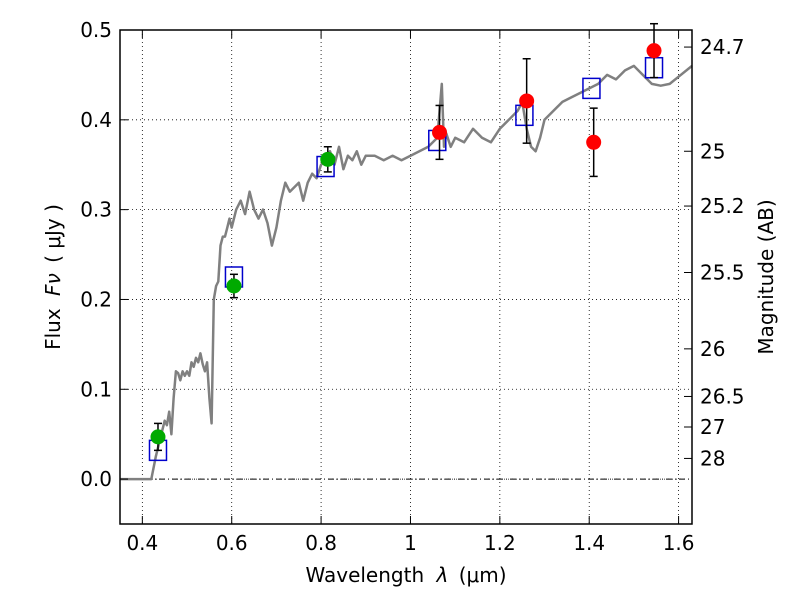  Describe the element at coordinates (722, 273) in the screenshot. I see `magnitude-tick-label: 25.5` at that location.